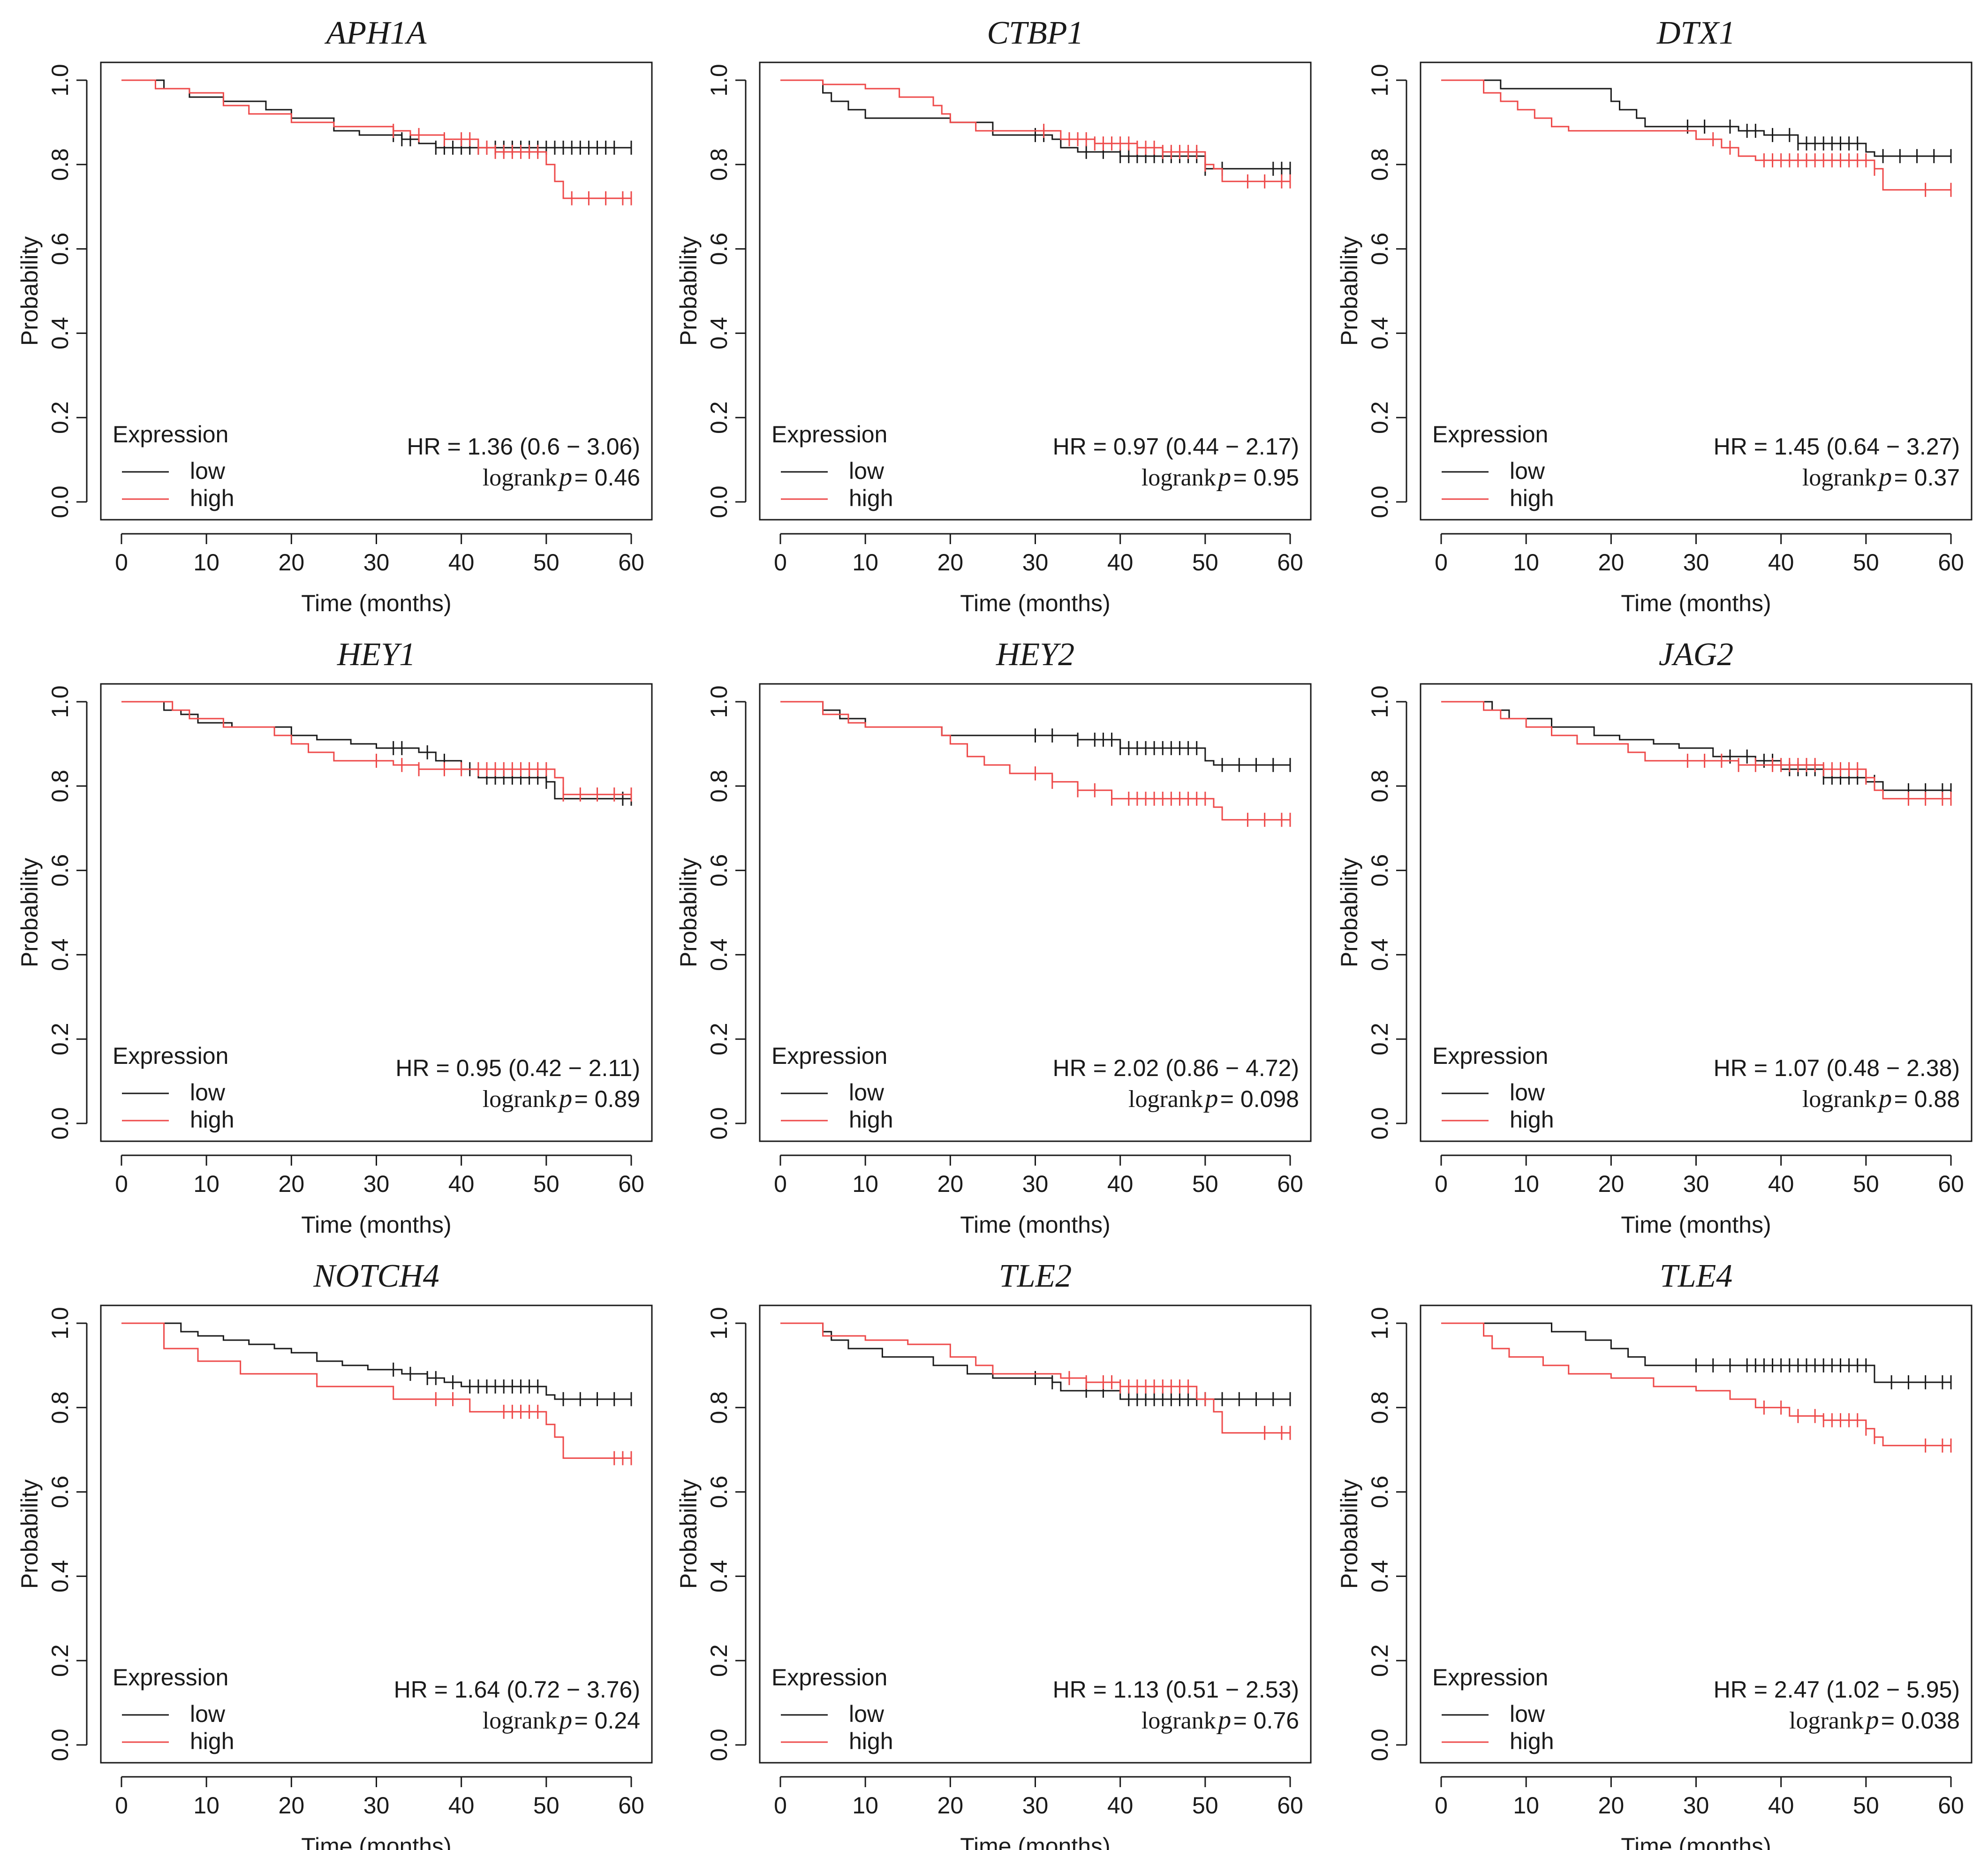 Image resolution: width=1988 pixels, height=1850 pixels. What do you see at coordinates (562, 1720) in the screenshot?
I see `logrank-text: logrank p = 0.24` at bounding box center [562, 1720].